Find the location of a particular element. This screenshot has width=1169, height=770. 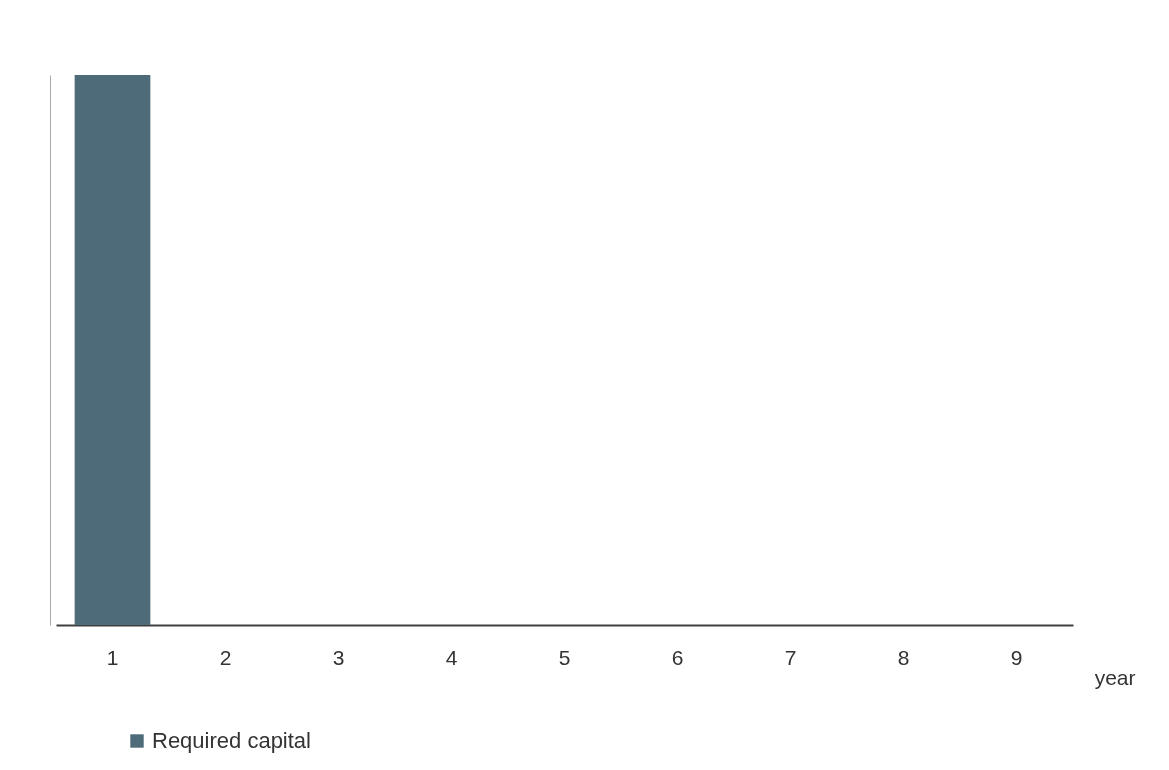

legend-label: Required capital is located at coordinates (231, 740).